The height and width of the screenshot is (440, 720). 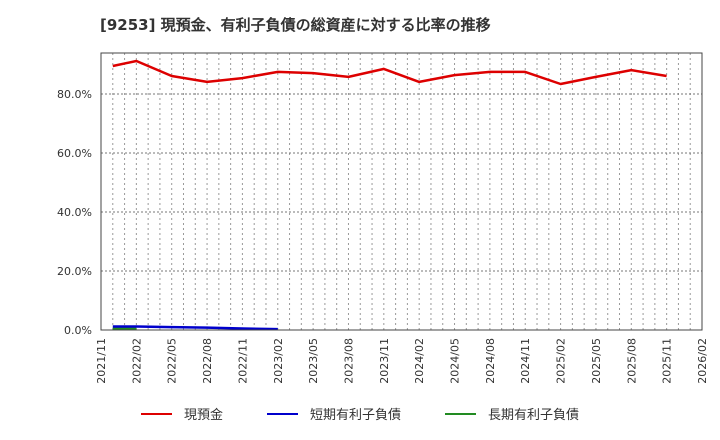 What do you see at coordinates (348, 361) in the screenshot?
I see `x-tick-label: 2023/08` at bounding box center [348, 361].